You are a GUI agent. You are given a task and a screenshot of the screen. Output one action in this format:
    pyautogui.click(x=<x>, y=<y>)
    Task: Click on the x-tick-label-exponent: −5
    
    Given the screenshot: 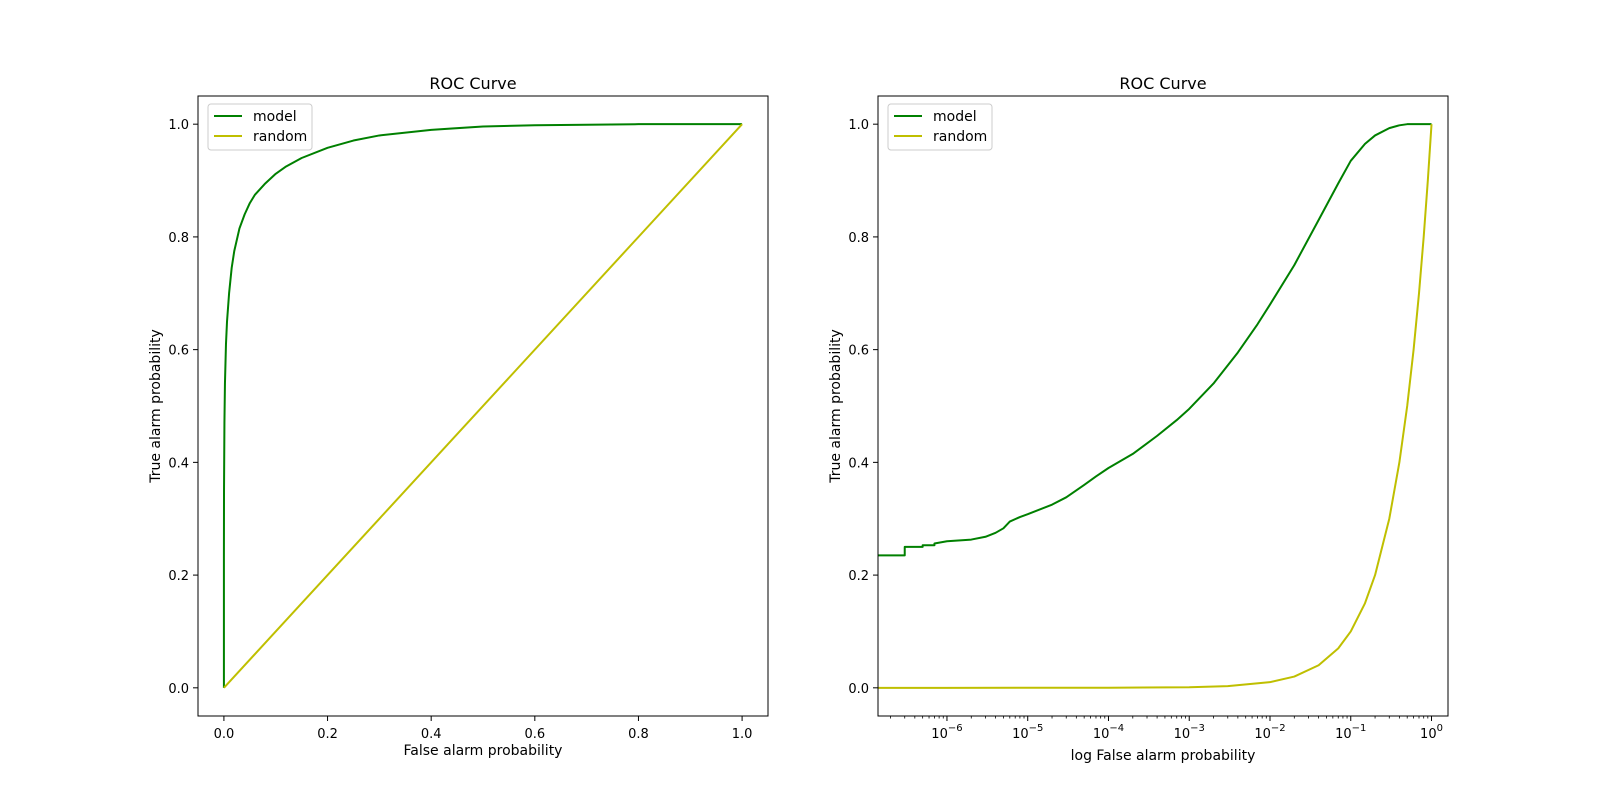 What is the action you would take?
    pyautogui.click(x=1036, y=728)
    